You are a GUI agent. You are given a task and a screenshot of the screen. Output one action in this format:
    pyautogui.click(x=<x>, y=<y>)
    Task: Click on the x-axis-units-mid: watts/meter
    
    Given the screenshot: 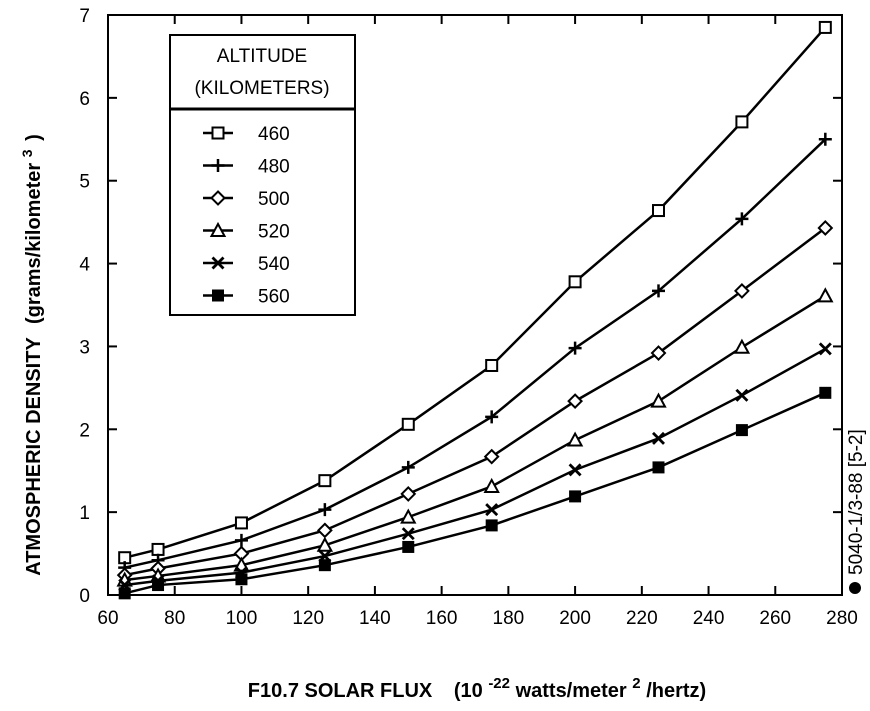 What is the action you would take?
    pyautogui.click(x=571, y=691)
    